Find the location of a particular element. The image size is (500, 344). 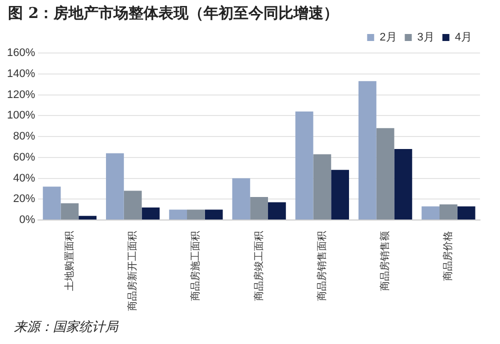

x-tick-label: 商品房新开工面积 is located at coordinates (132, 271).